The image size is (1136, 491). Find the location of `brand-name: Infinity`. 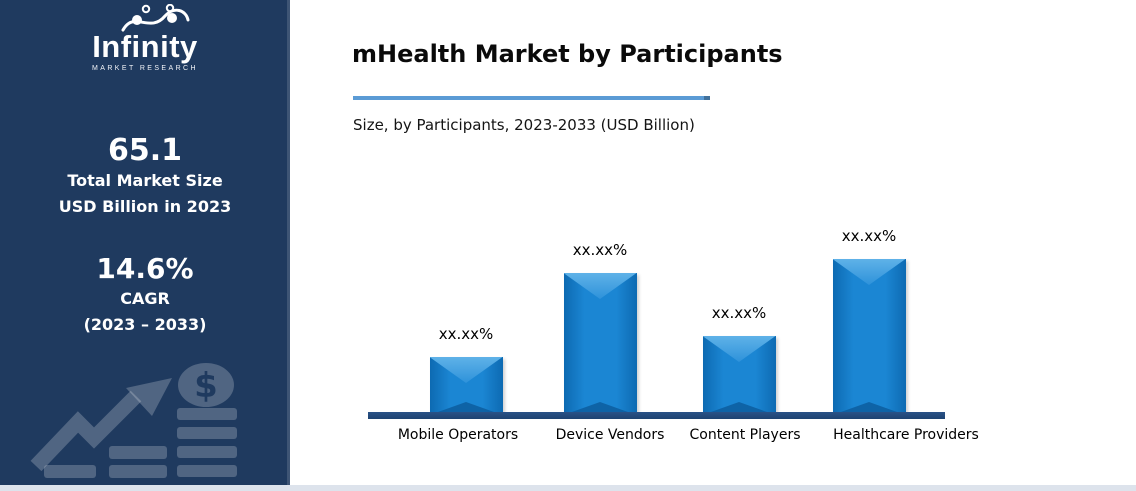

brand-name: Infinity is located at coordinates (145, 46).